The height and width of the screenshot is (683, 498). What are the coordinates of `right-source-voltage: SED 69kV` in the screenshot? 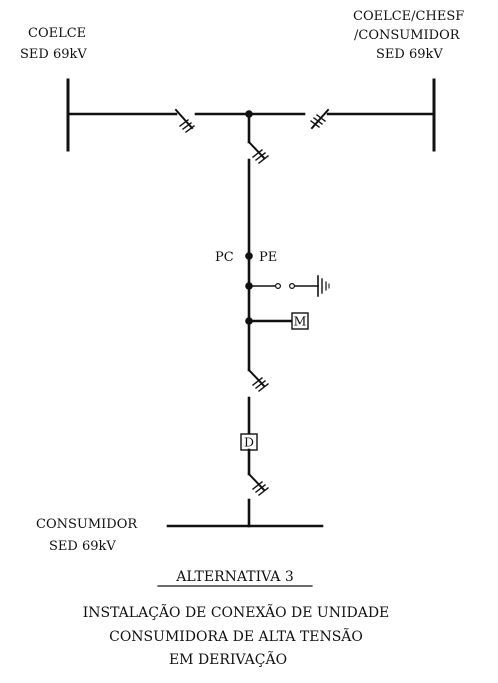 It's located at (409, 54).